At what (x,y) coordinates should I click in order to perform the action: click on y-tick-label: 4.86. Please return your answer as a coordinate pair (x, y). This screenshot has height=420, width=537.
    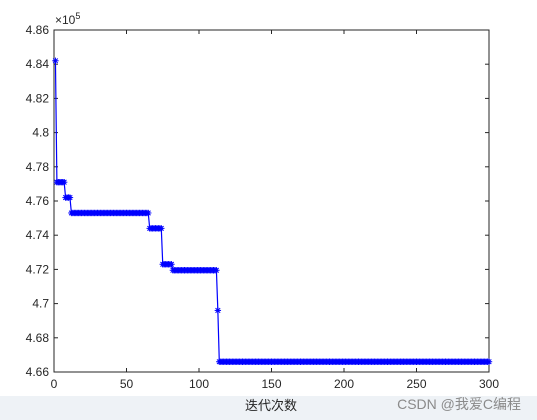
    Looking at the image, I should click on (38, 30).